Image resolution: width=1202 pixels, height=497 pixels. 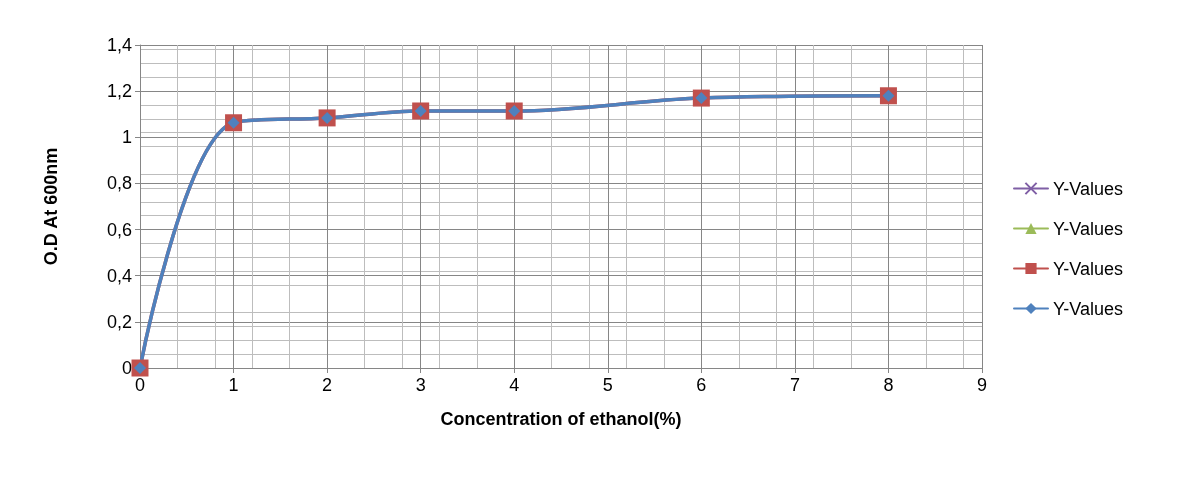 What do you see at coordinates (794, 385) in the screenshot?
I see `x-tick-label: 7` at bounding box center [794, 385].